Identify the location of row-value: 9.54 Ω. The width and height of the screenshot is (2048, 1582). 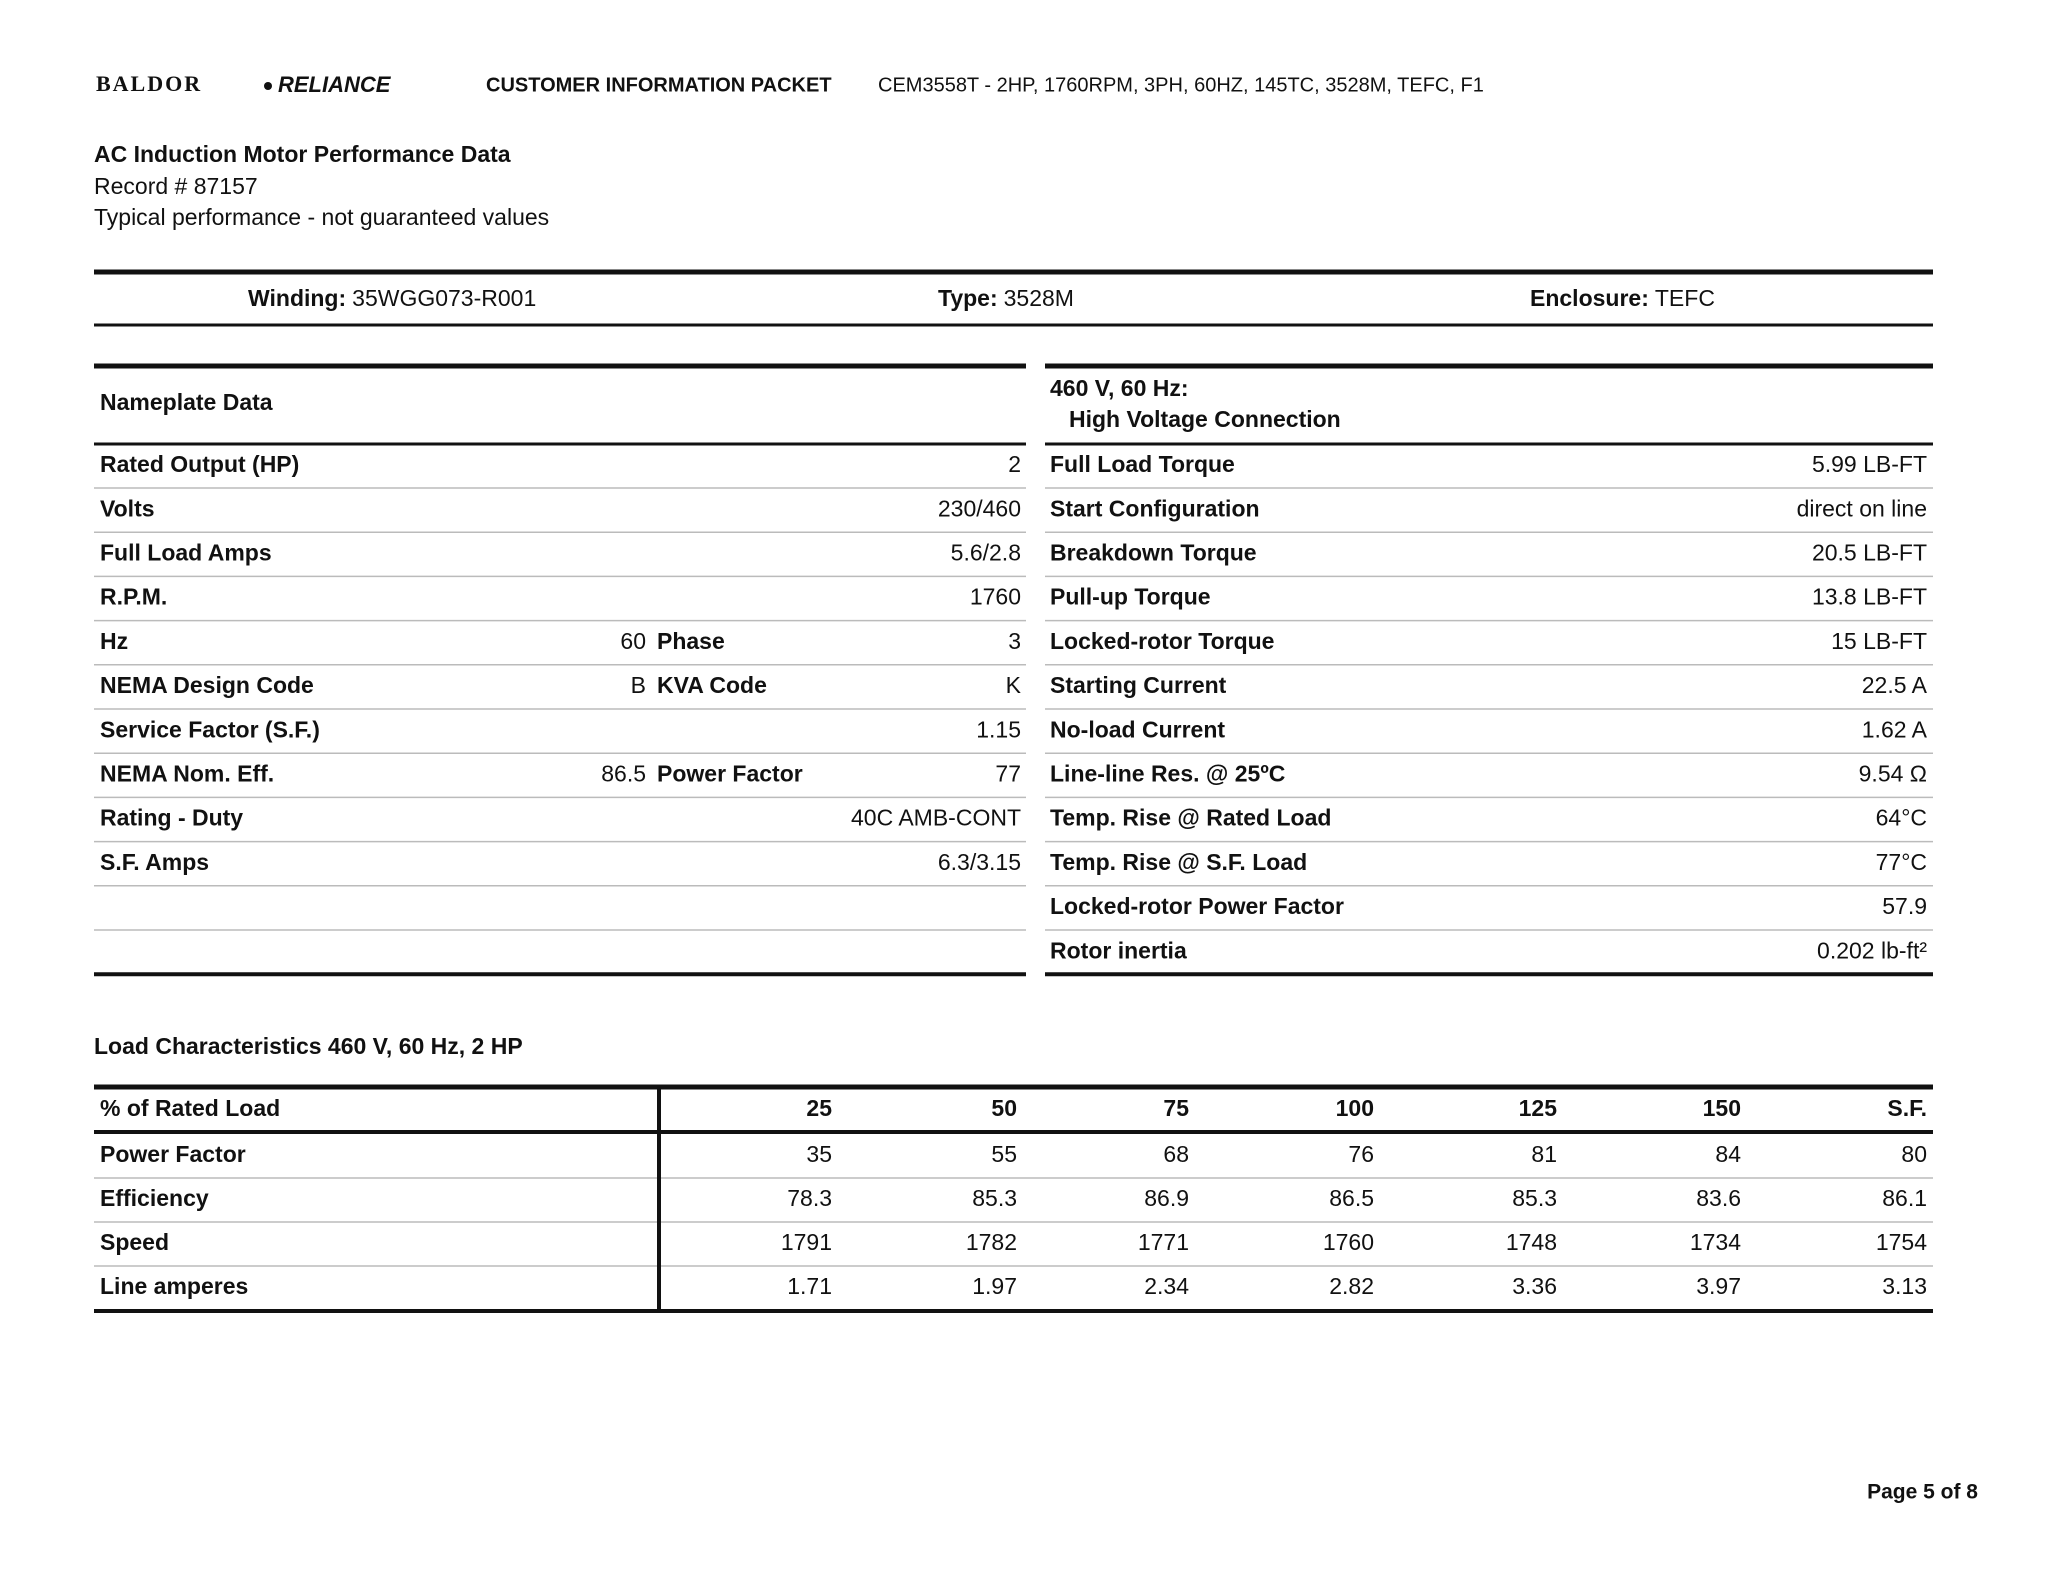
(1893, 773).